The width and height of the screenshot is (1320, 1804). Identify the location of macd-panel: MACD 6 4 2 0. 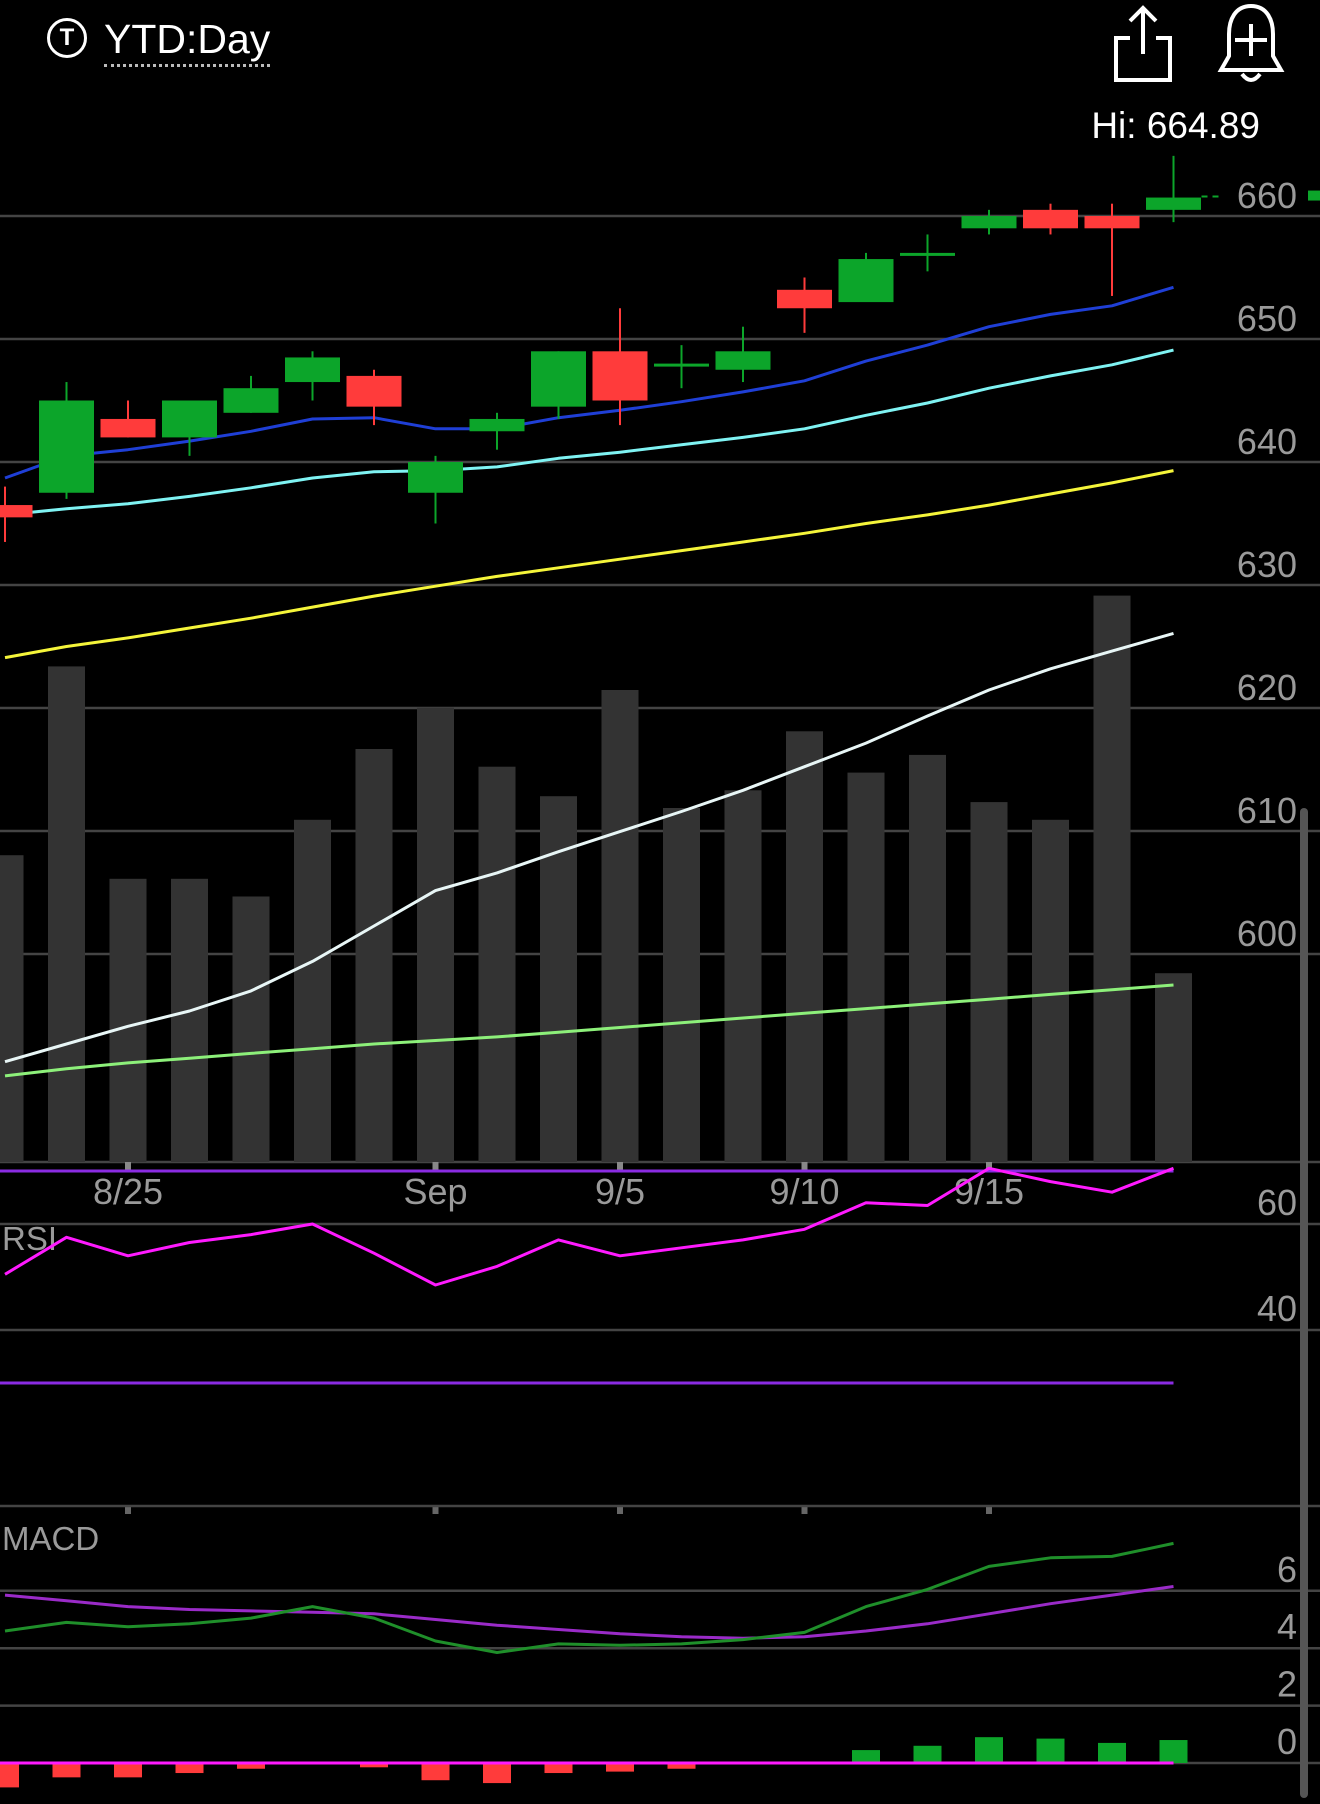
(660, 1654).